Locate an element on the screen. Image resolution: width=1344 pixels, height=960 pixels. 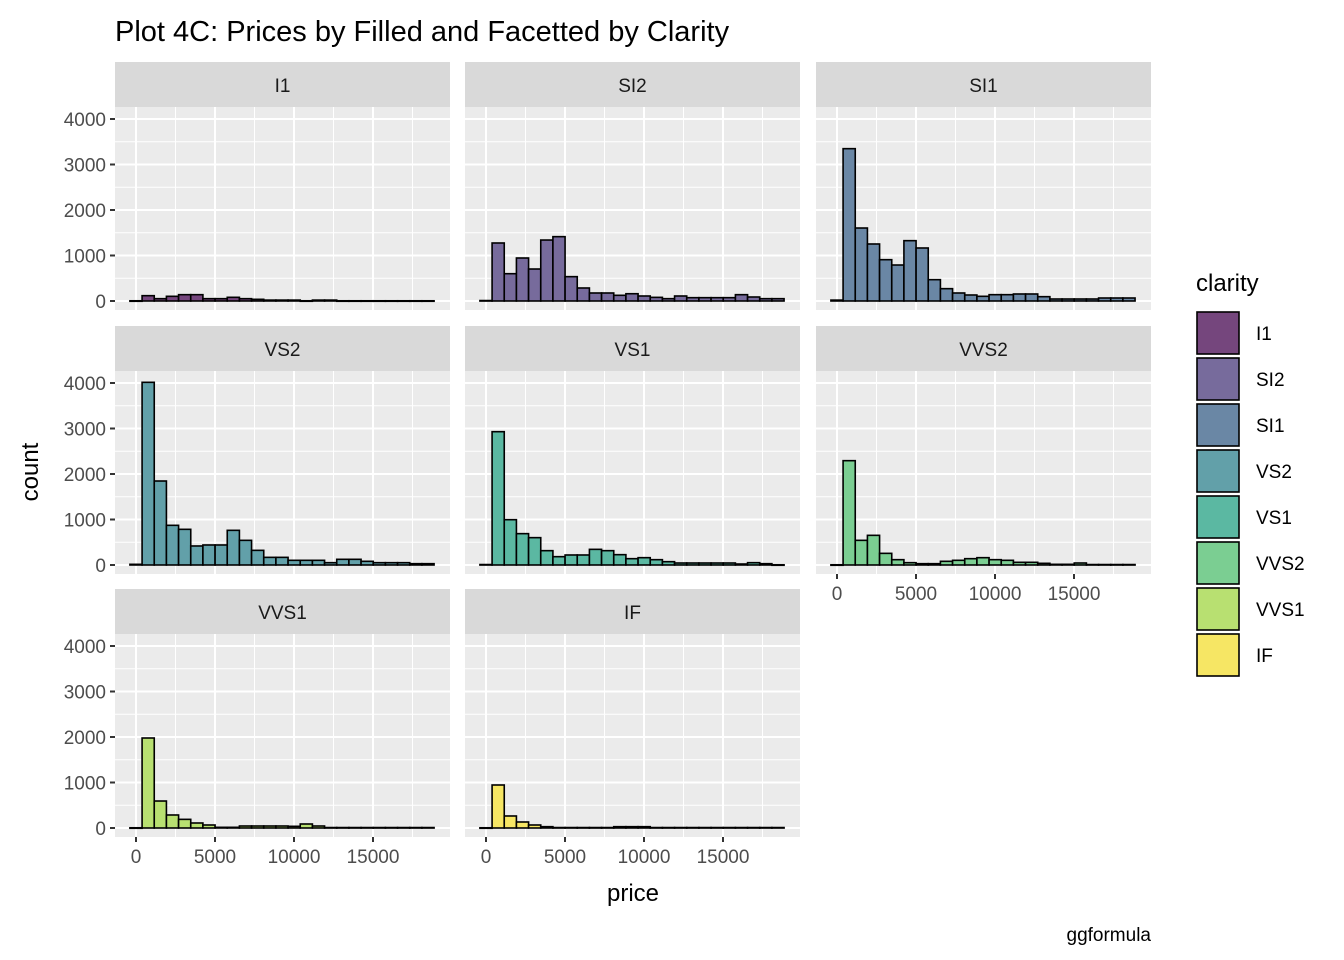
legend-key is located at coordinates (1218, 333).